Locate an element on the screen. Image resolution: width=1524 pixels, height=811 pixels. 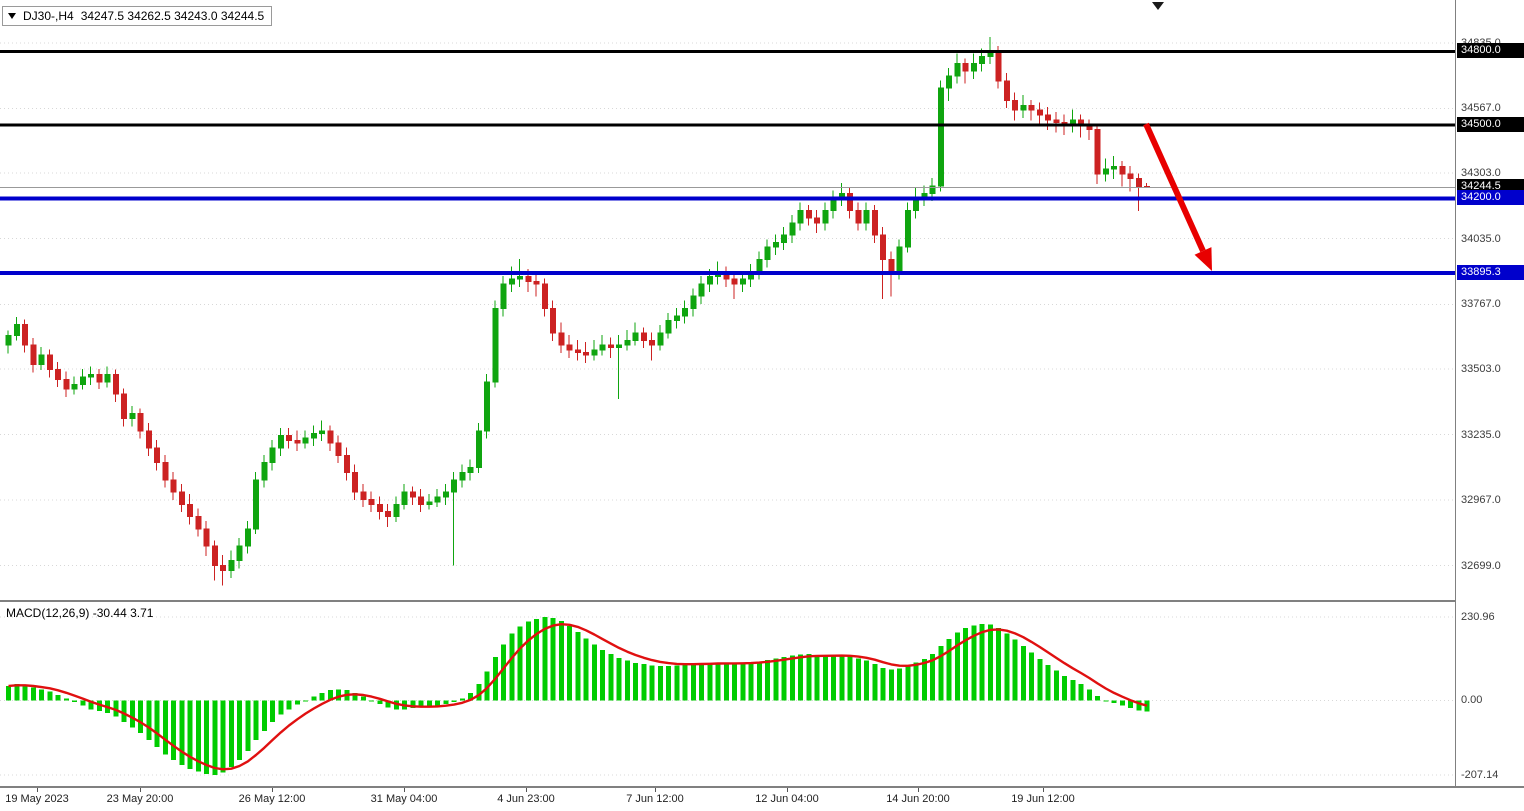
time-axis-label: 23 May 20:00 is located at coordinates (140, 799).